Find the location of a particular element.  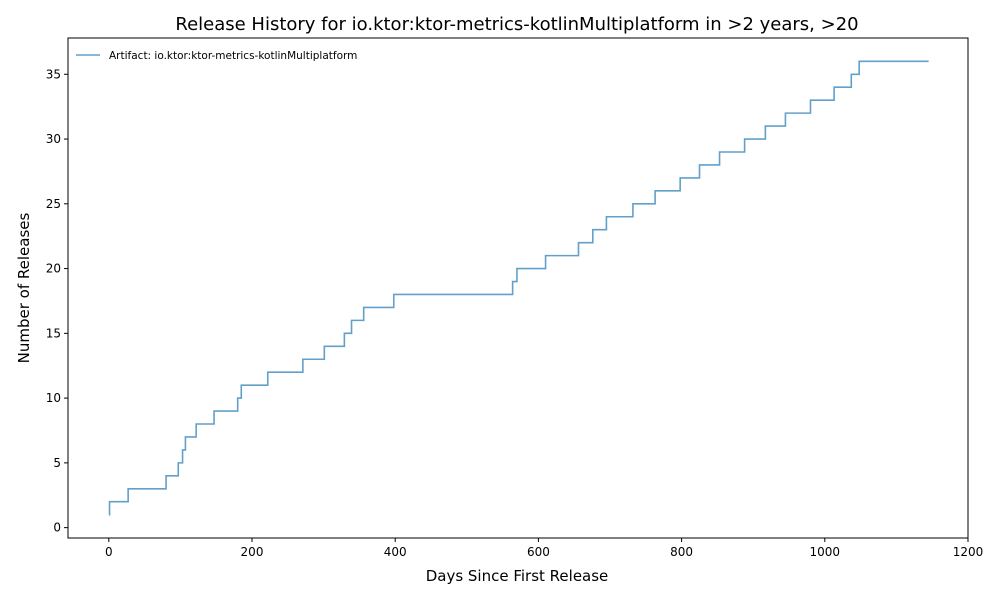

y-tick-label: 35 is located at coordinates (53, 74).